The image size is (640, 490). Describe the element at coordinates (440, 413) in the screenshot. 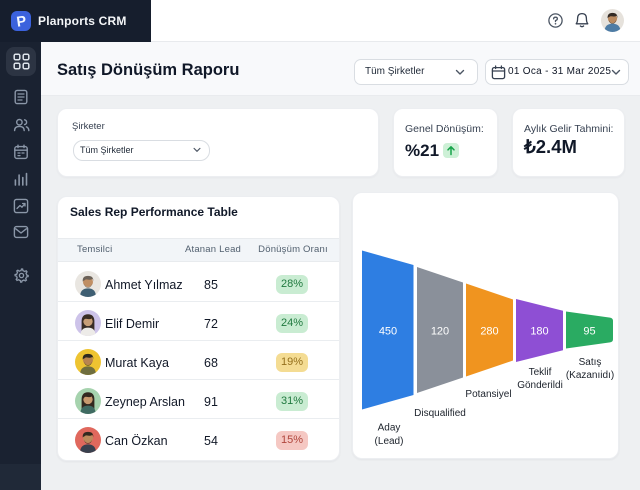

I see `svg-text: Disqualified` at that location.